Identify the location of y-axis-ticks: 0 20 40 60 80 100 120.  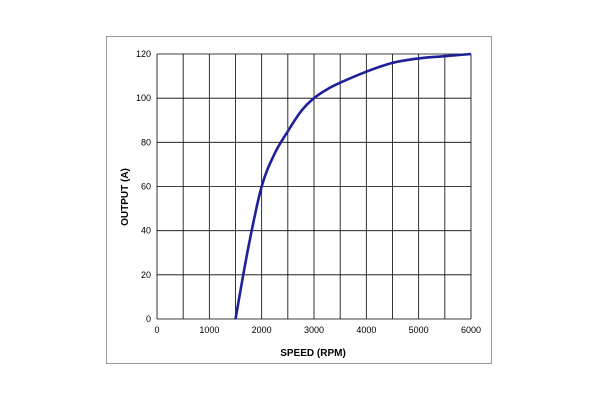
(143, 186).